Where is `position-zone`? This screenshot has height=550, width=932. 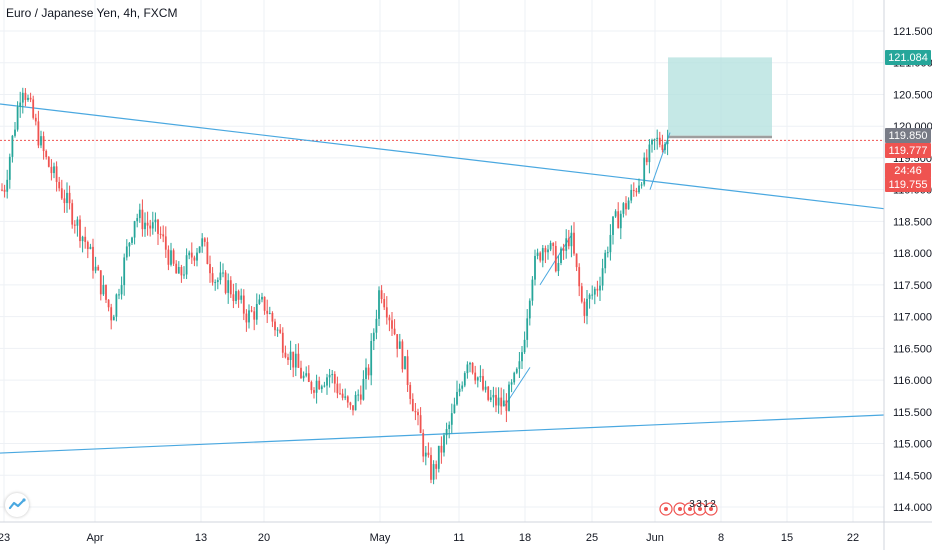
position-zone is located at coordinates (442, 99).